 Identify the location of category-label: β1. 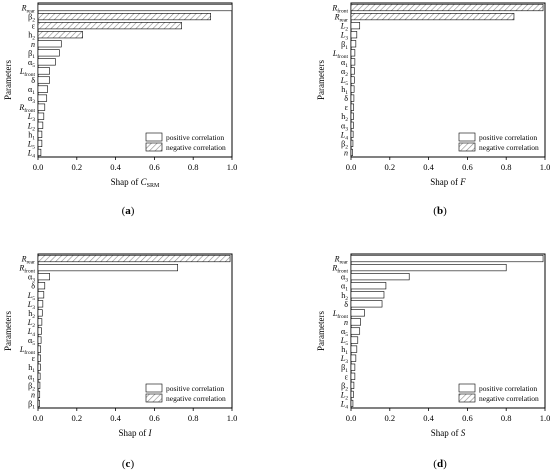
(31, 404).